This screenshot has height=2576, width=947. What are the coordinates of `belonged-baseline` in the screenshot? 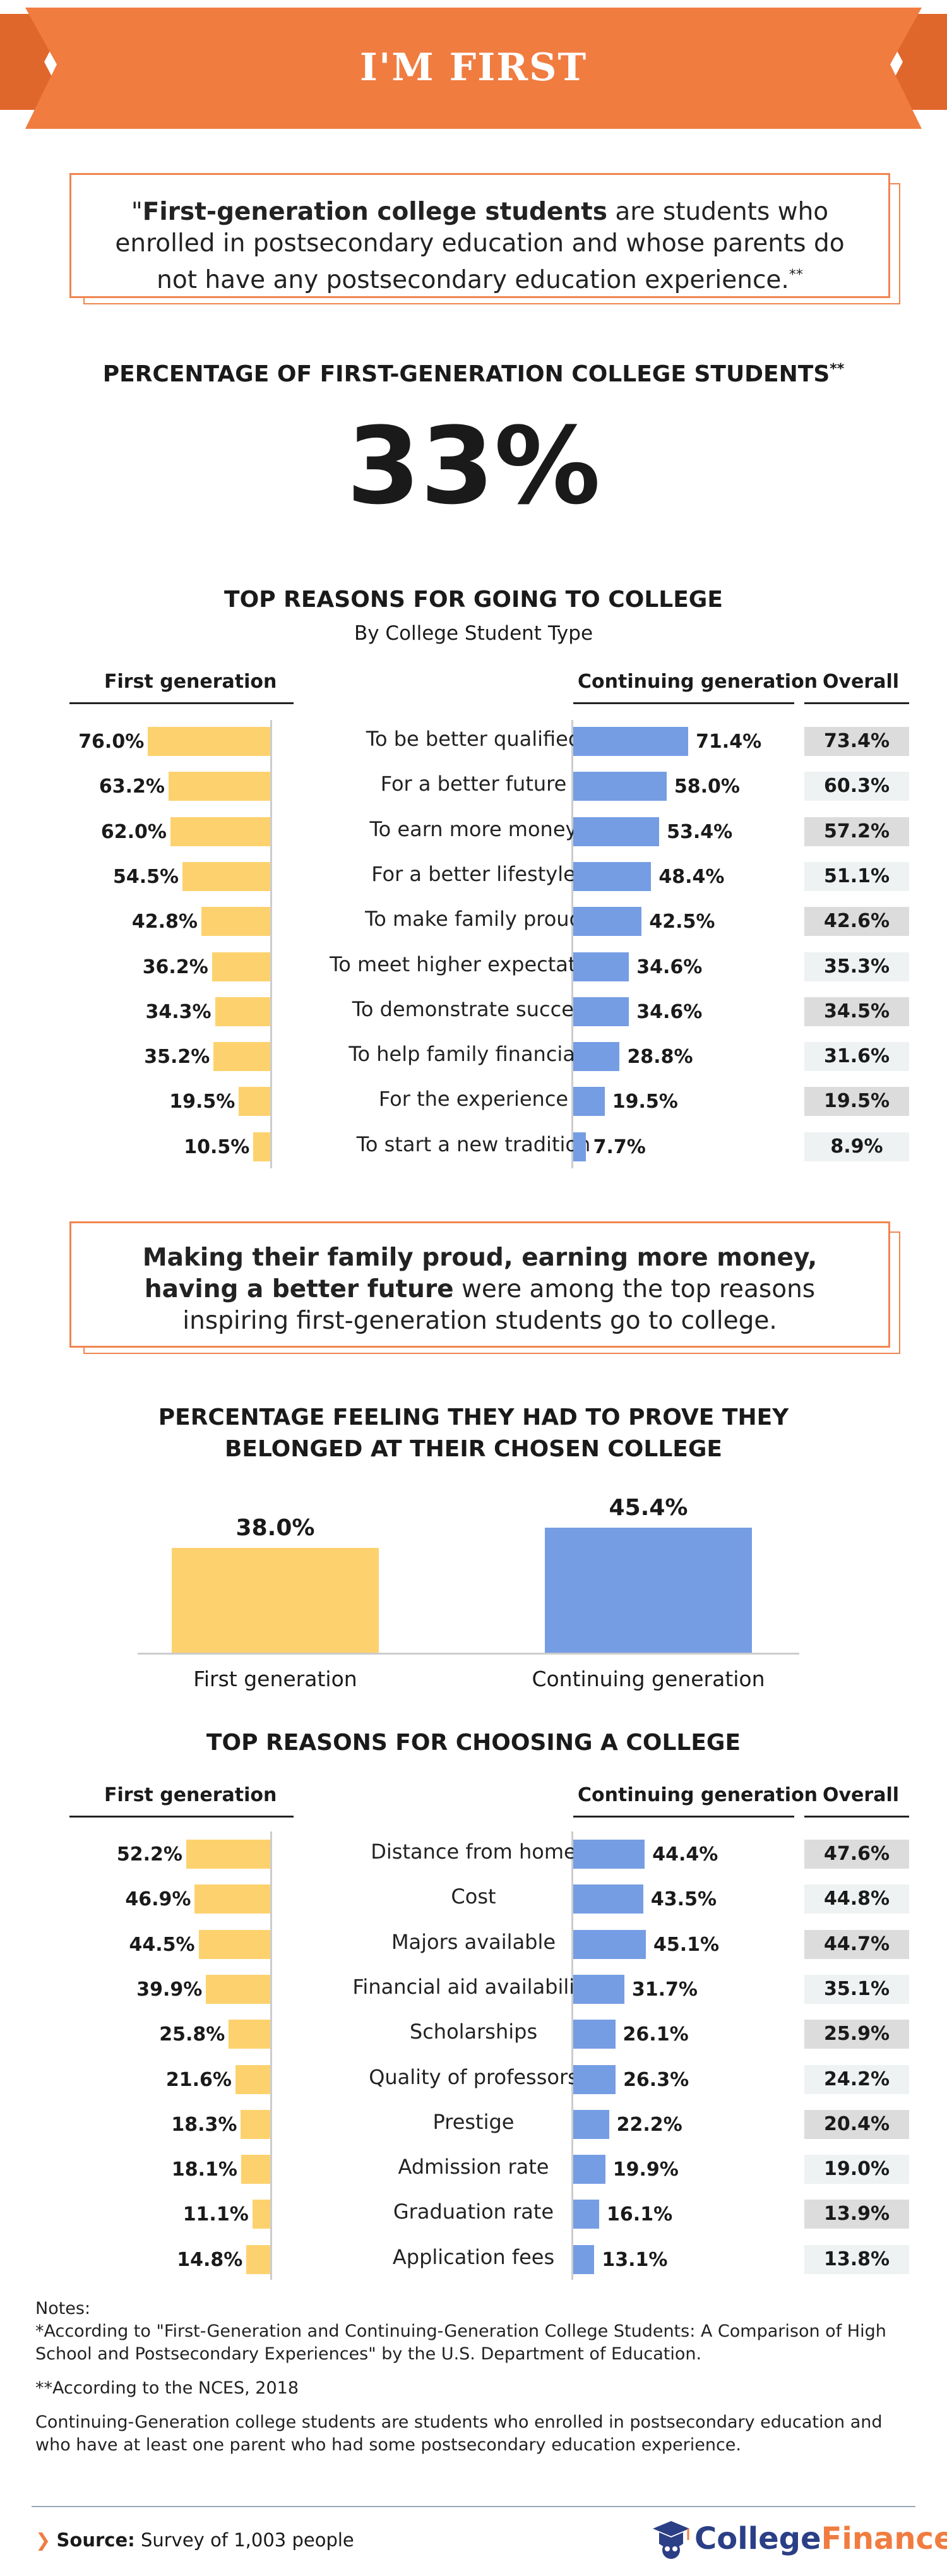 It's located at (468, 1654).